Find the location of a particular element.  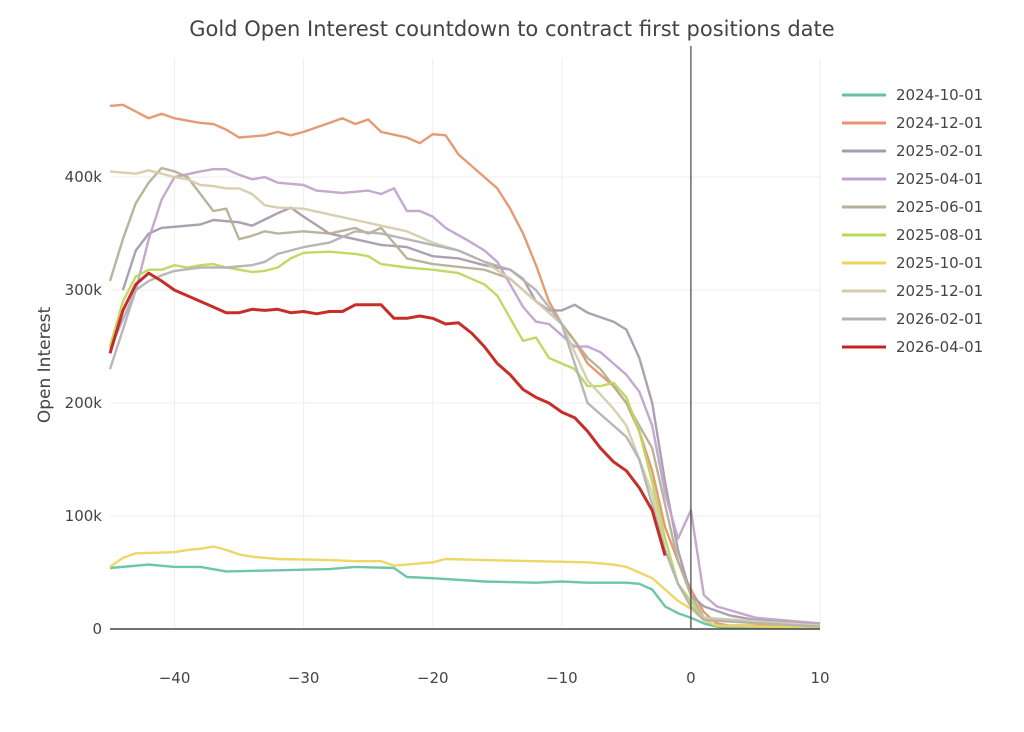

y-tick-label: 200k is located at coordinates (84, 403).